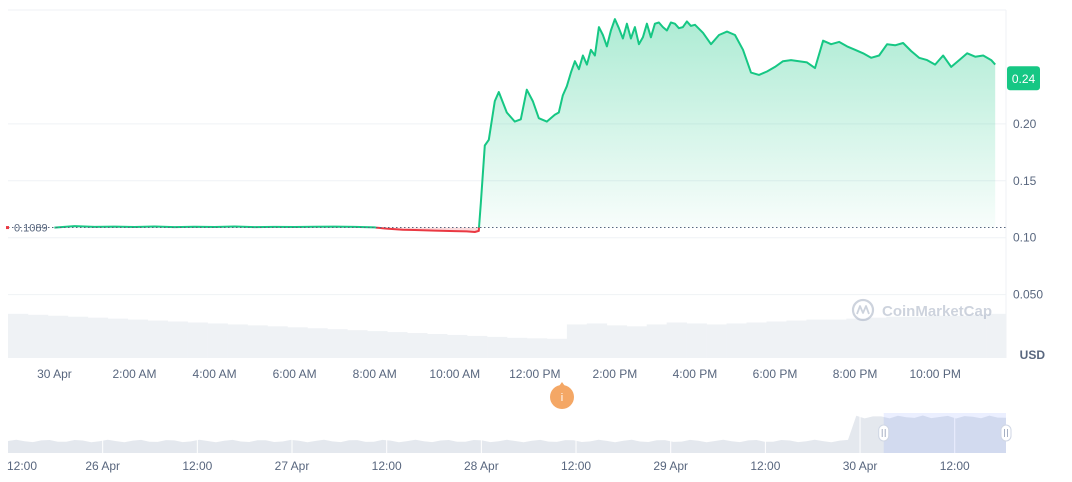  Describe the element at coordinates (215, 374) in the screenshot. I see `x-tick-label: 4:00 AM` at that location.